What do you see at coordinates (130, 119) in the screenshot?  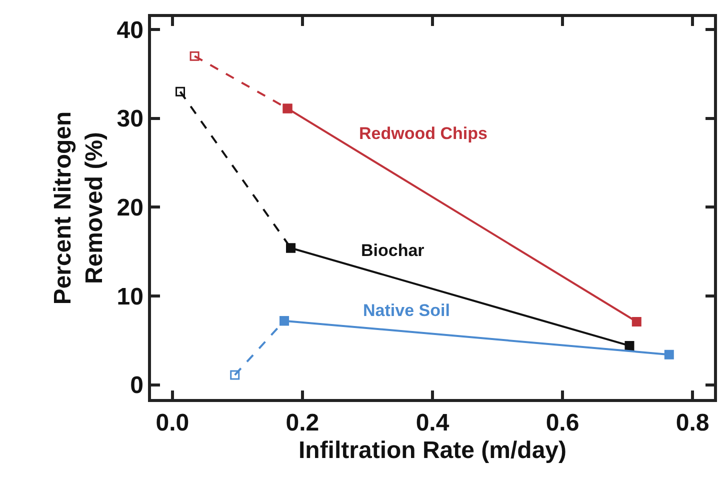 I see `y-tick-label: 30` at bounding box center [130, 119].